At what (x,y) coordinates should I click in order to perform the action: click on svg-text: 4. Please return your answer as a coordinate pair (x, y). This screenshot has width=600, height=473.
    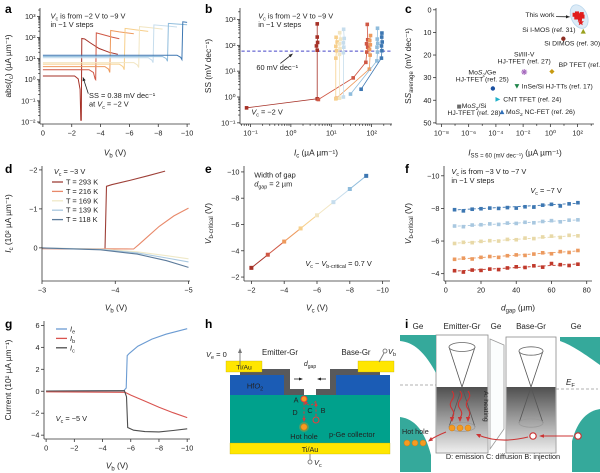
    Looking at the image, I should click on (37, 347).